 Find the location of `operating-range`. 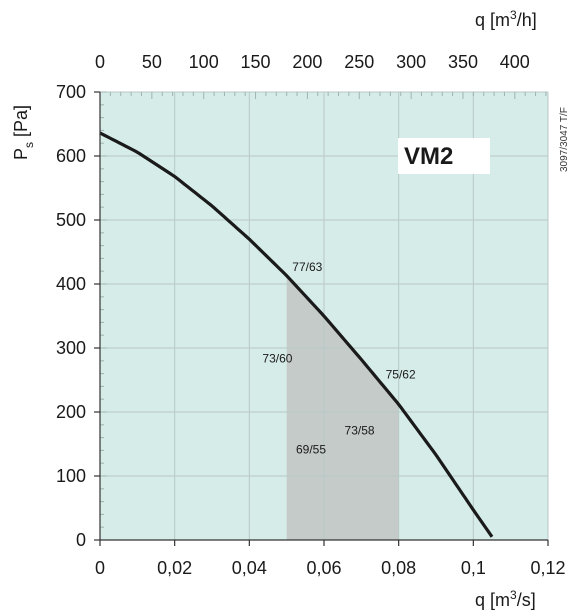

operating-range is located at coordinates (342, 407).